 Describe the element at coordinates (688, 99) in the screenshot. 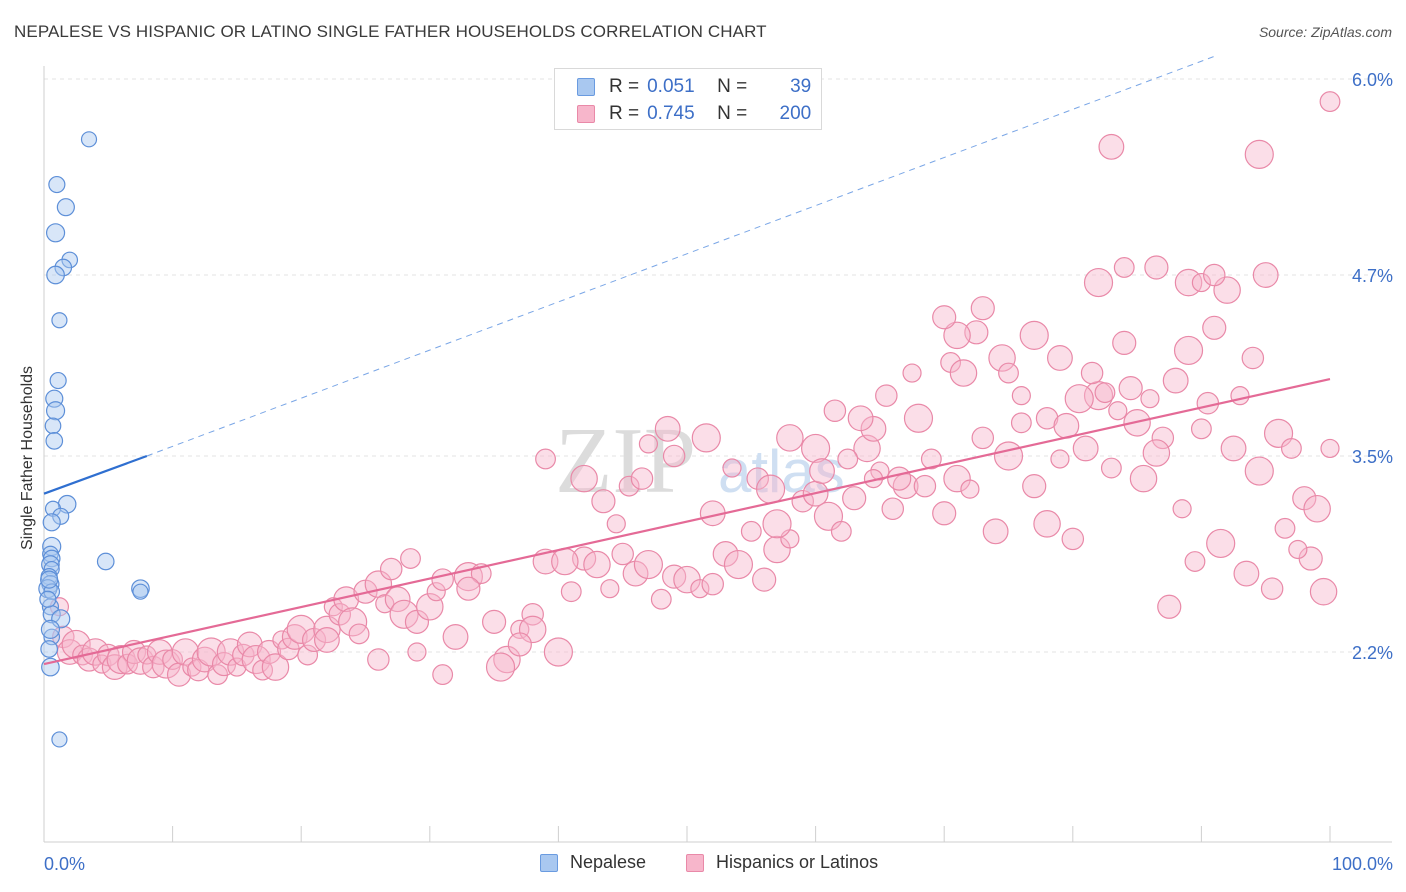

I see `stats-legend: R = 0.051 N = 39 R = 0.745 N = 200` at that location.